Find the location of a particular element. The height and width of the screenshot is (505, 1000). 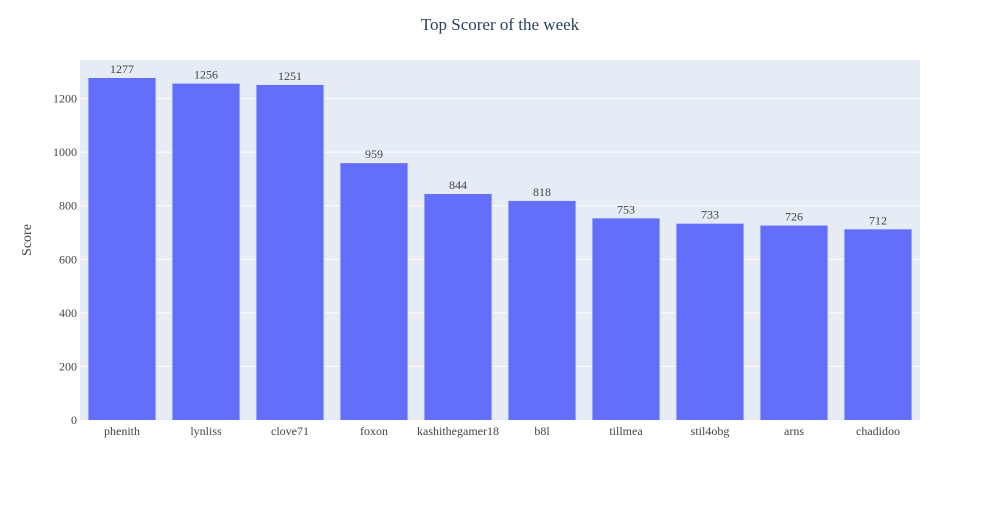

bar-value-label: 712 is located at coordinates (878, 220).